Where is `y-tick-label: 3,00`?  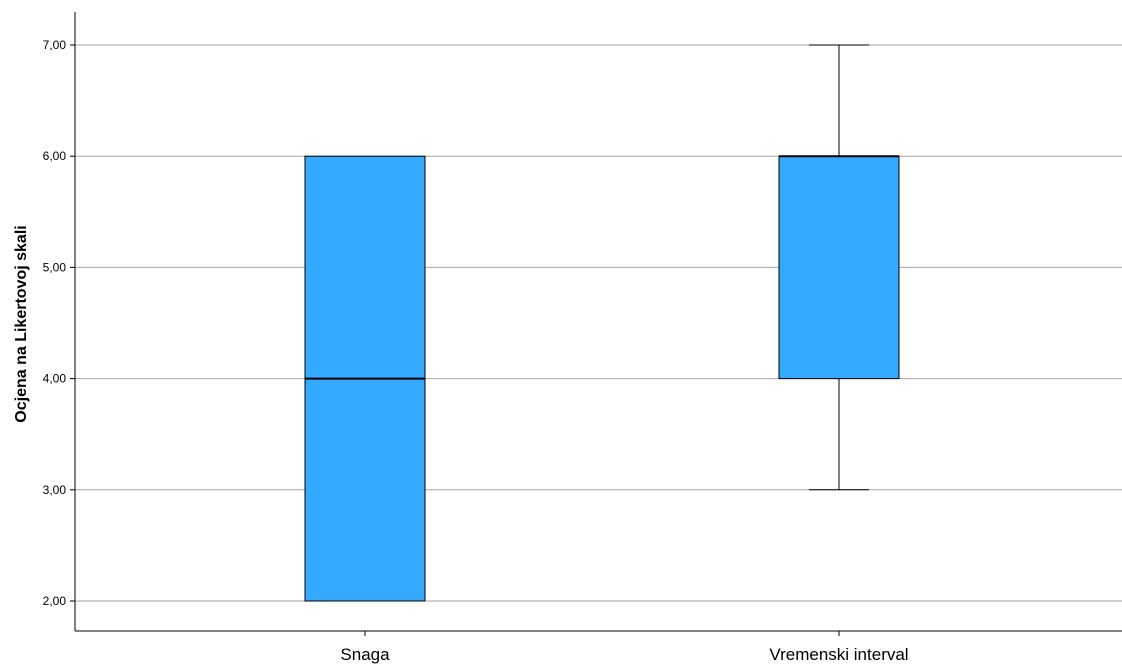
y-tick-label: 3,00 is located at coordinates (55, 490).